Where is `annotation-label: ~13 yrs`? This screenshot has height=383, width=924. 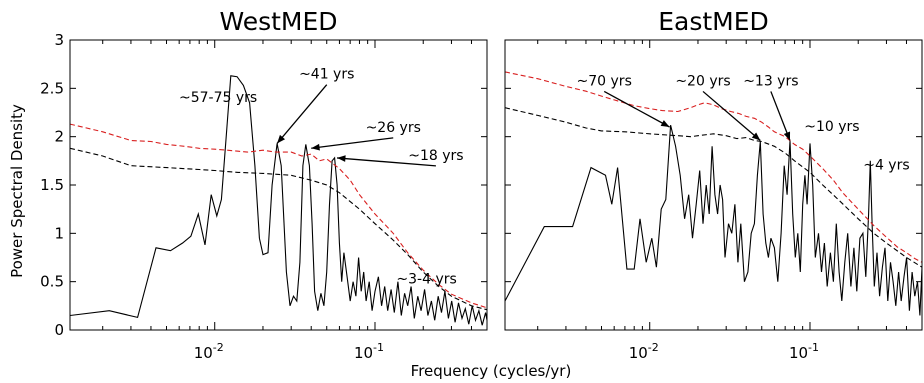
annotation-label: ~13 yrs is located at coordinates (770, 81).